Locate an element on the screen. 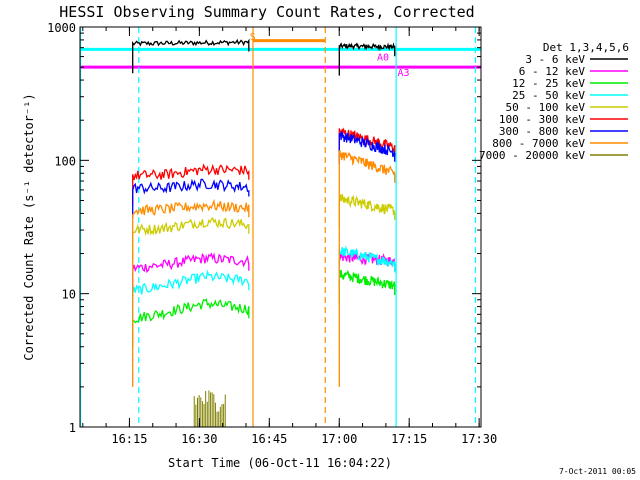  legend-title: Det 1,3,4,5,6 is located at coordinates (586, 47).